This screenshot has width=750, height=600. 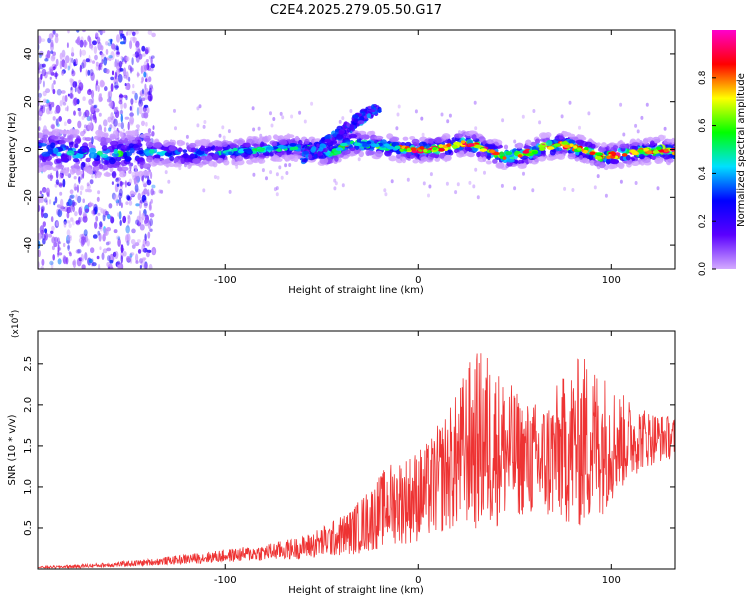 I want to click on colorbar-tick-label: 0.0, so click(x=703, y=269).